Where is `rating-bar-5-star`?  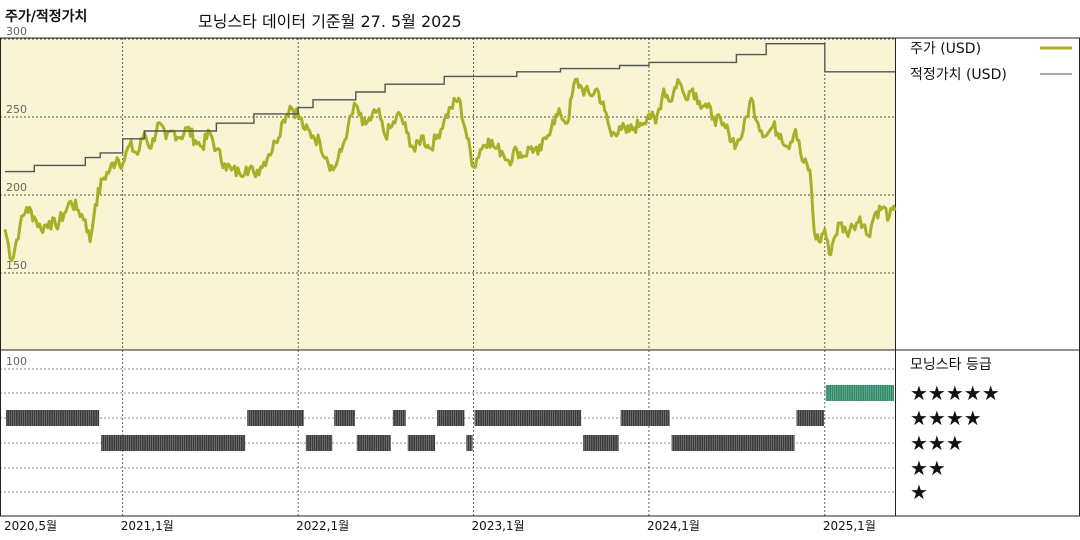
rating-bar-5-star is located at coordinates (859, 393).